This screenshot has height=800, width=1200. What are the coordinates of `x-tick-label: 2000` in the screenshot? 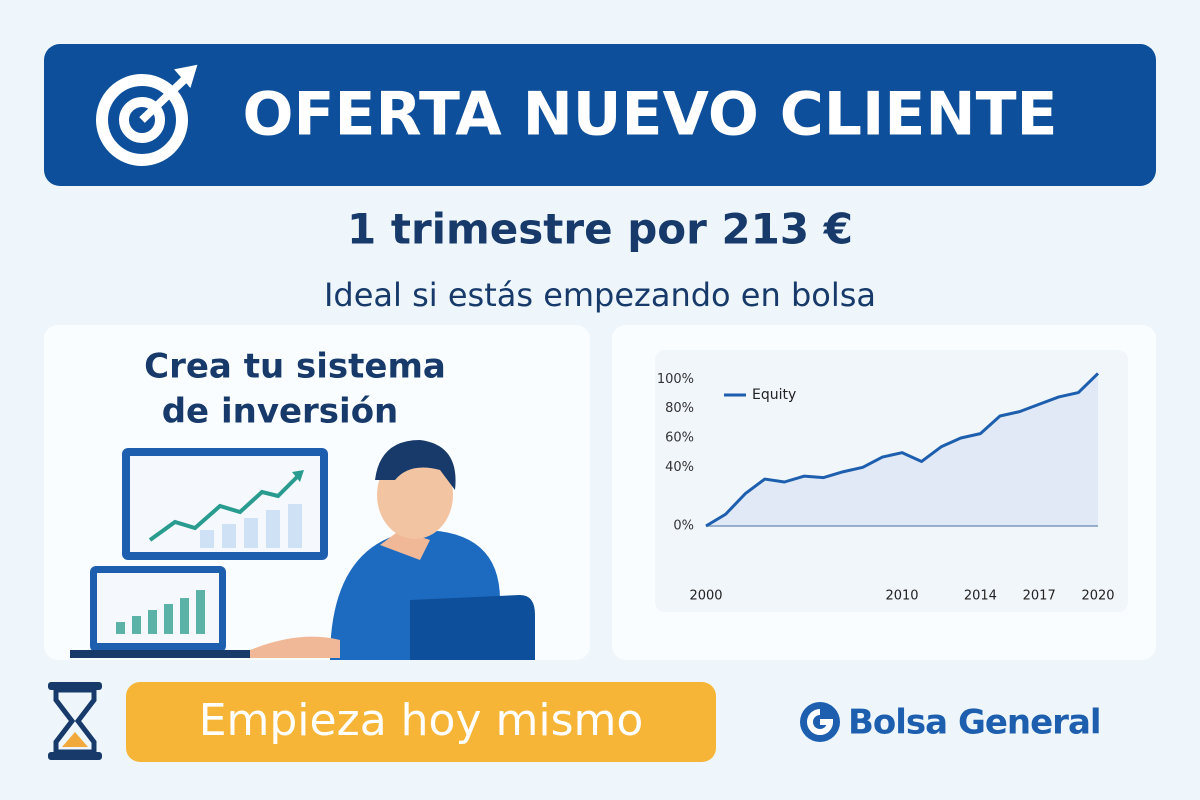 It's located at (705, 596).